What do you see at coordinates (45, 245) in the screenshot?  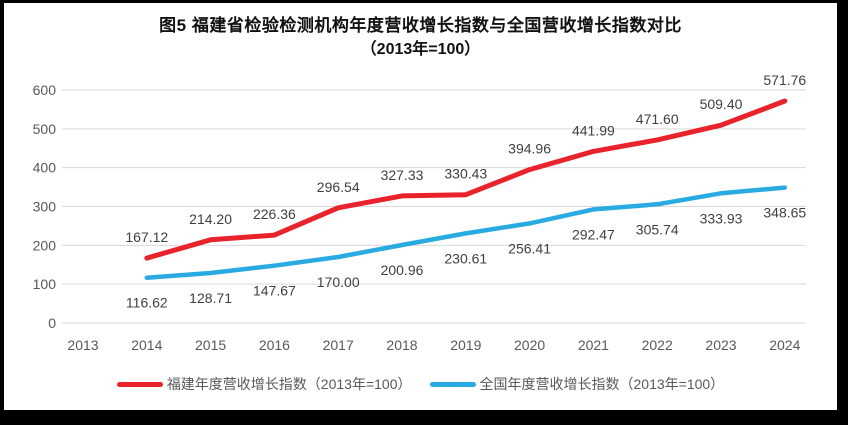 I see `y-tick-label-200: 200` at bounding box center [45, 245].